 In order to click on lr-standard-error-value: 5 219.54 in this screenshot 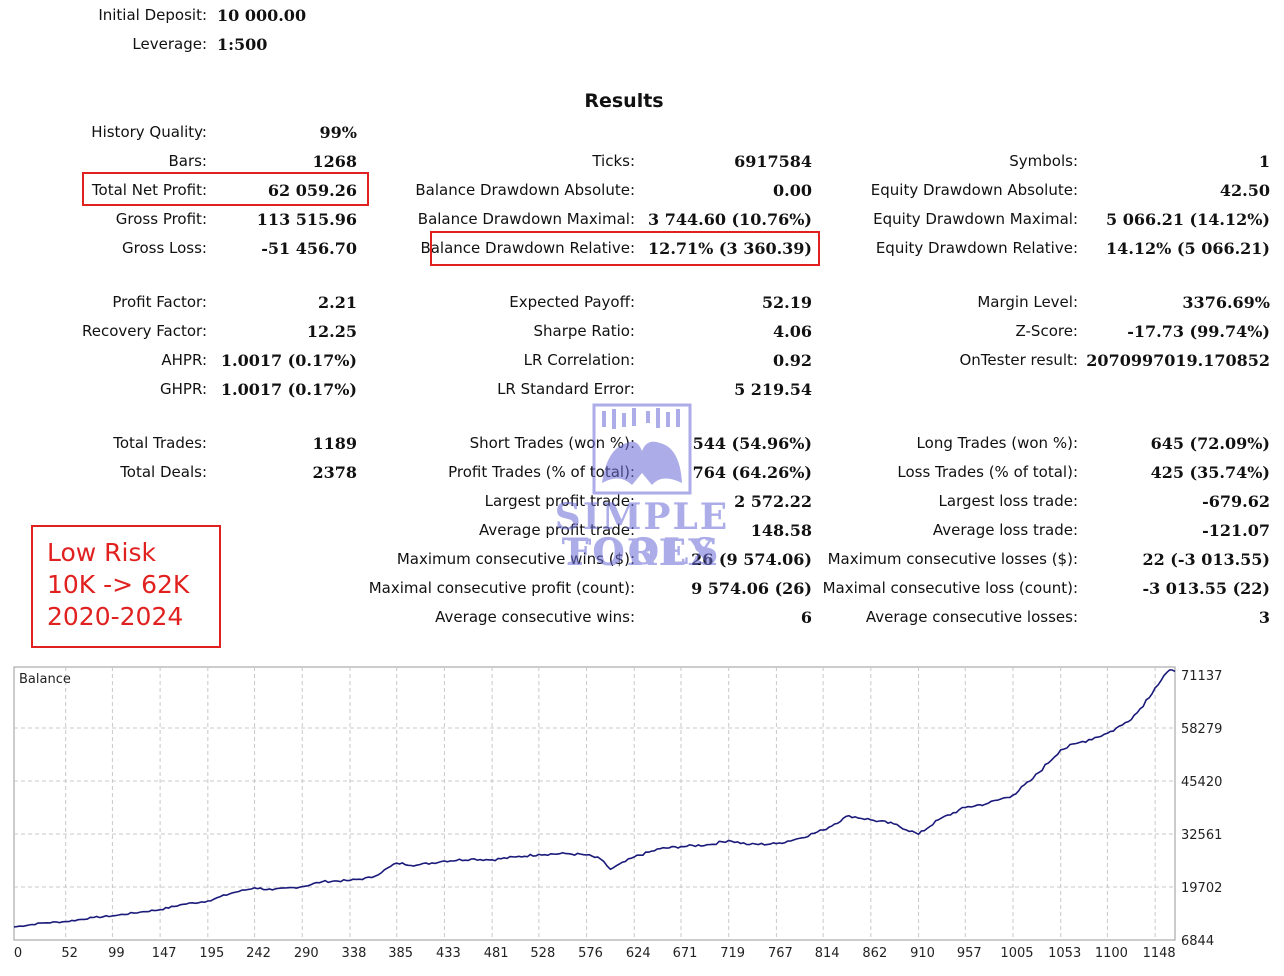, I will do `click(773, 389)`.